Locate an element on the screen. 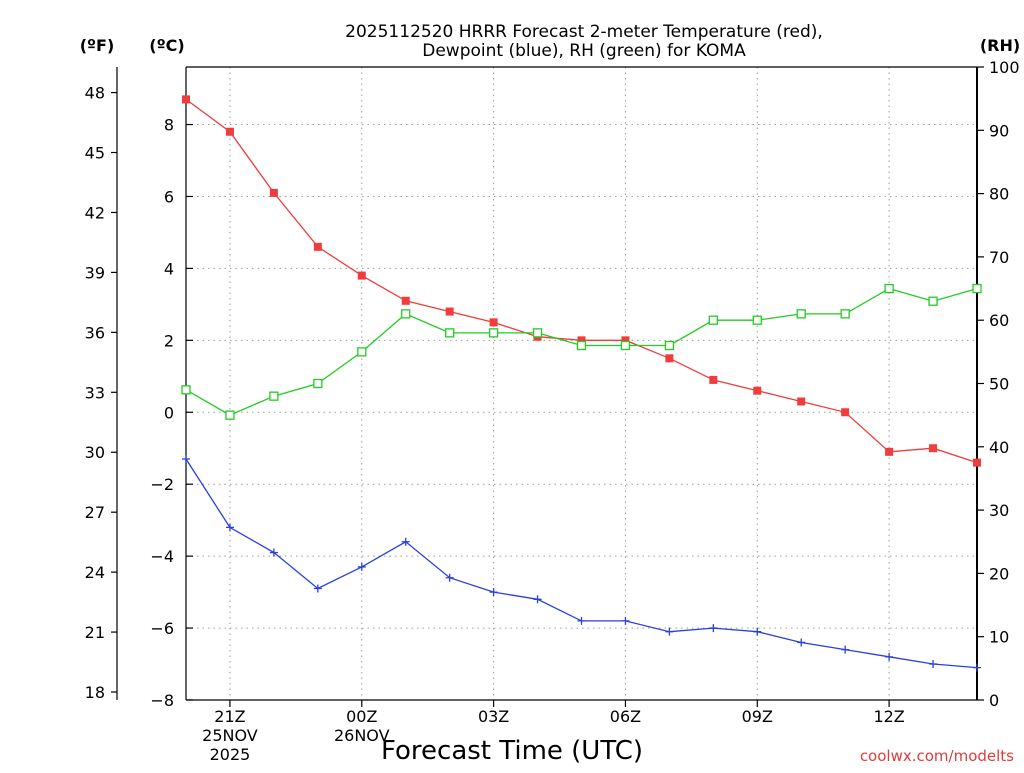 This screenshot has width=1024, height=773. credit-label: coolwx.com/modelts is located at coordinates (937, 756).